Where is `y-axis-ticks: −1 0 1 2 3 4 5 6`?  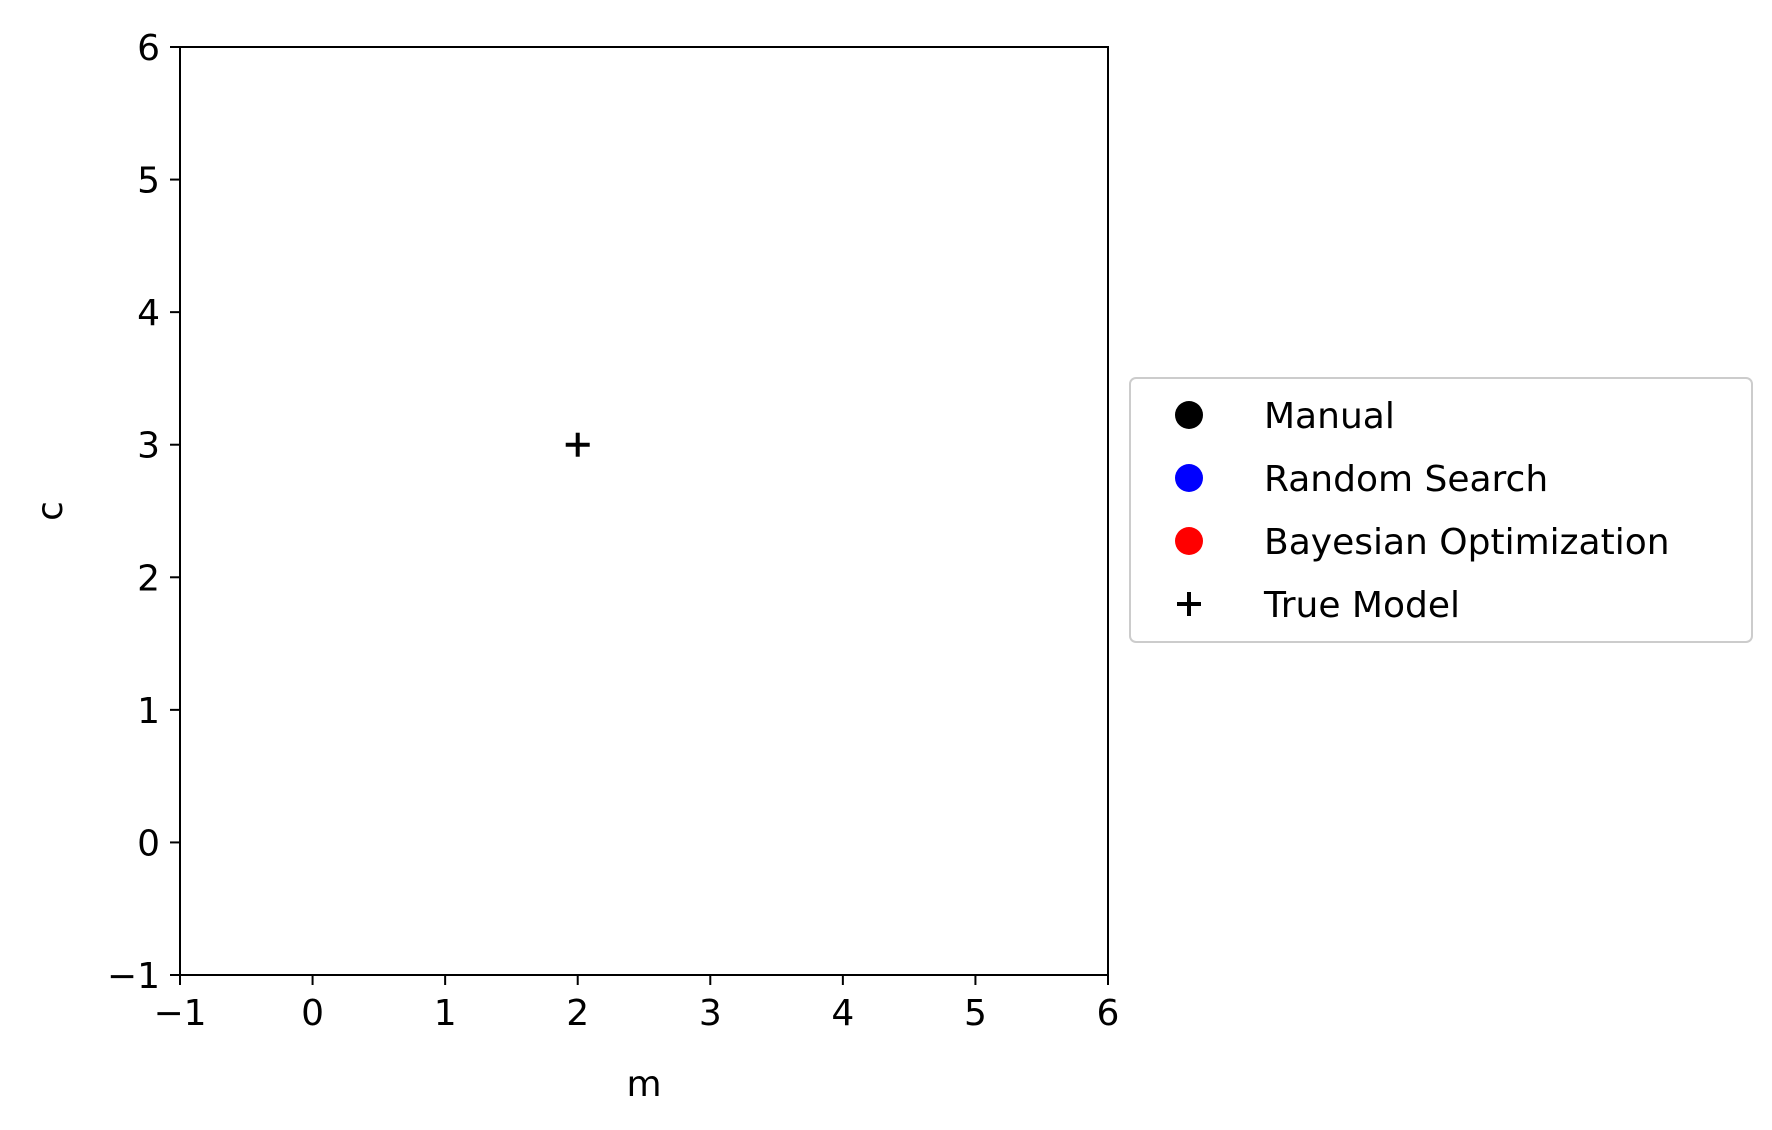 y-axis-ticks: −1 0 1 2 3 4 5 6 is located at coordinates (143, 512).